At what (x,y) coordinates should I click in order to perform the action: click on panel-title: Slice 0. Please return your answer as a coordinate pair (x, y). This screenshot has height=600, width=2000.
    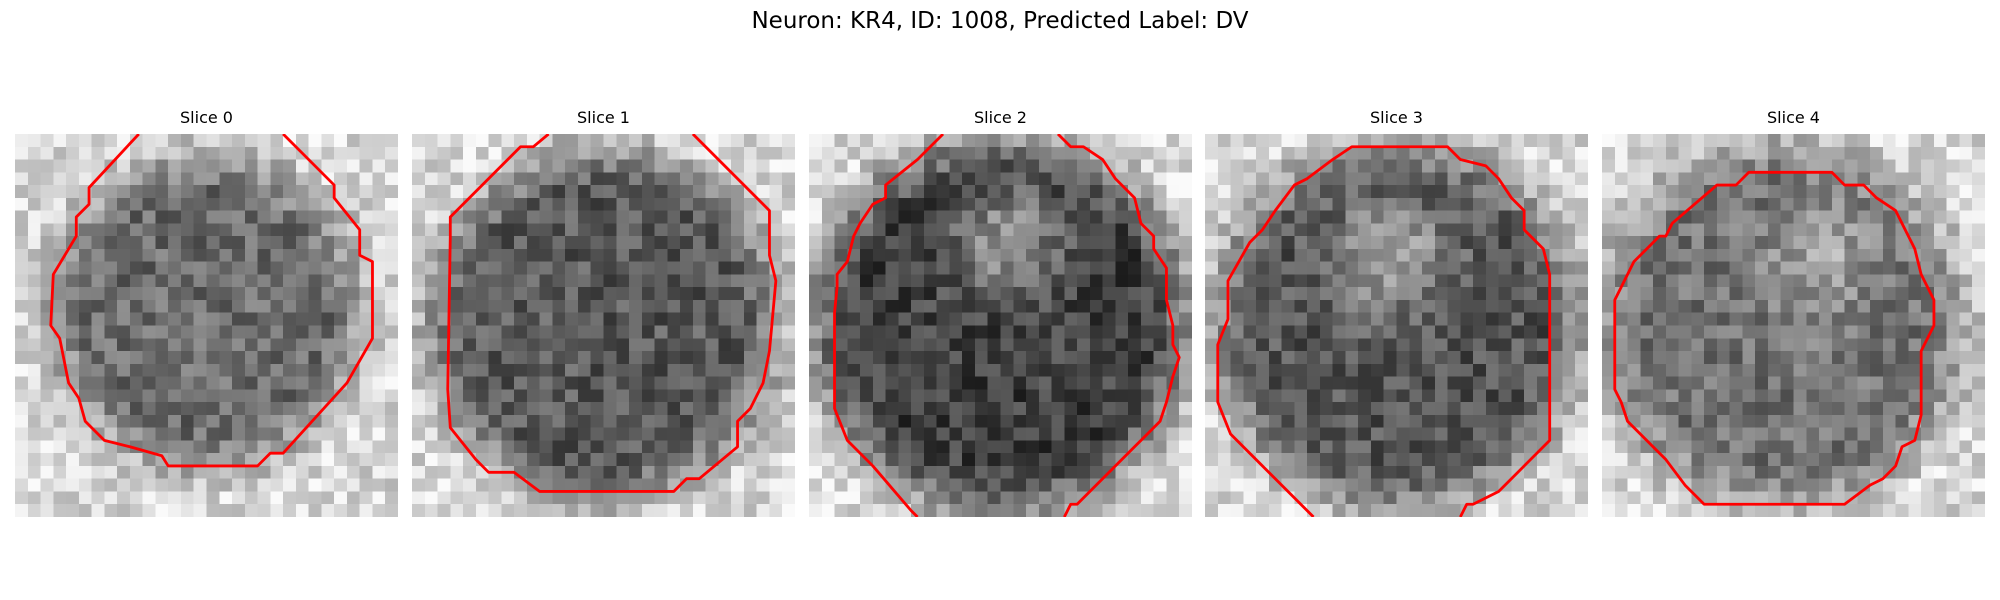
    Looking at the image, I should click on (206, 117).